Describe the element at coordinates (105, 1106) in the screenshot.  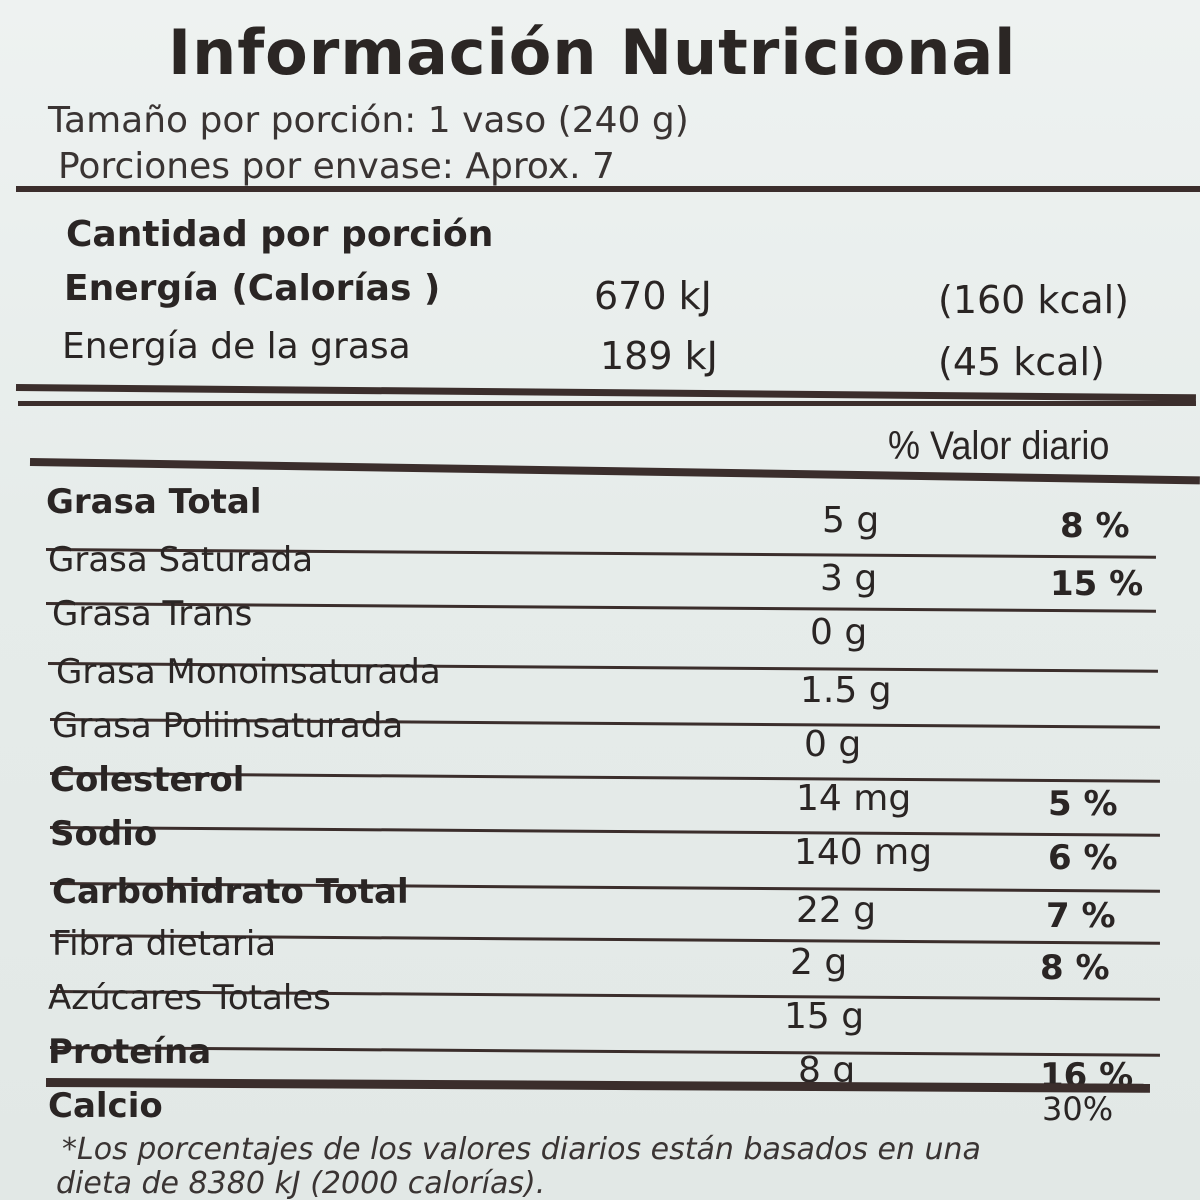
I see `calcium-label: Calcio` at that location.